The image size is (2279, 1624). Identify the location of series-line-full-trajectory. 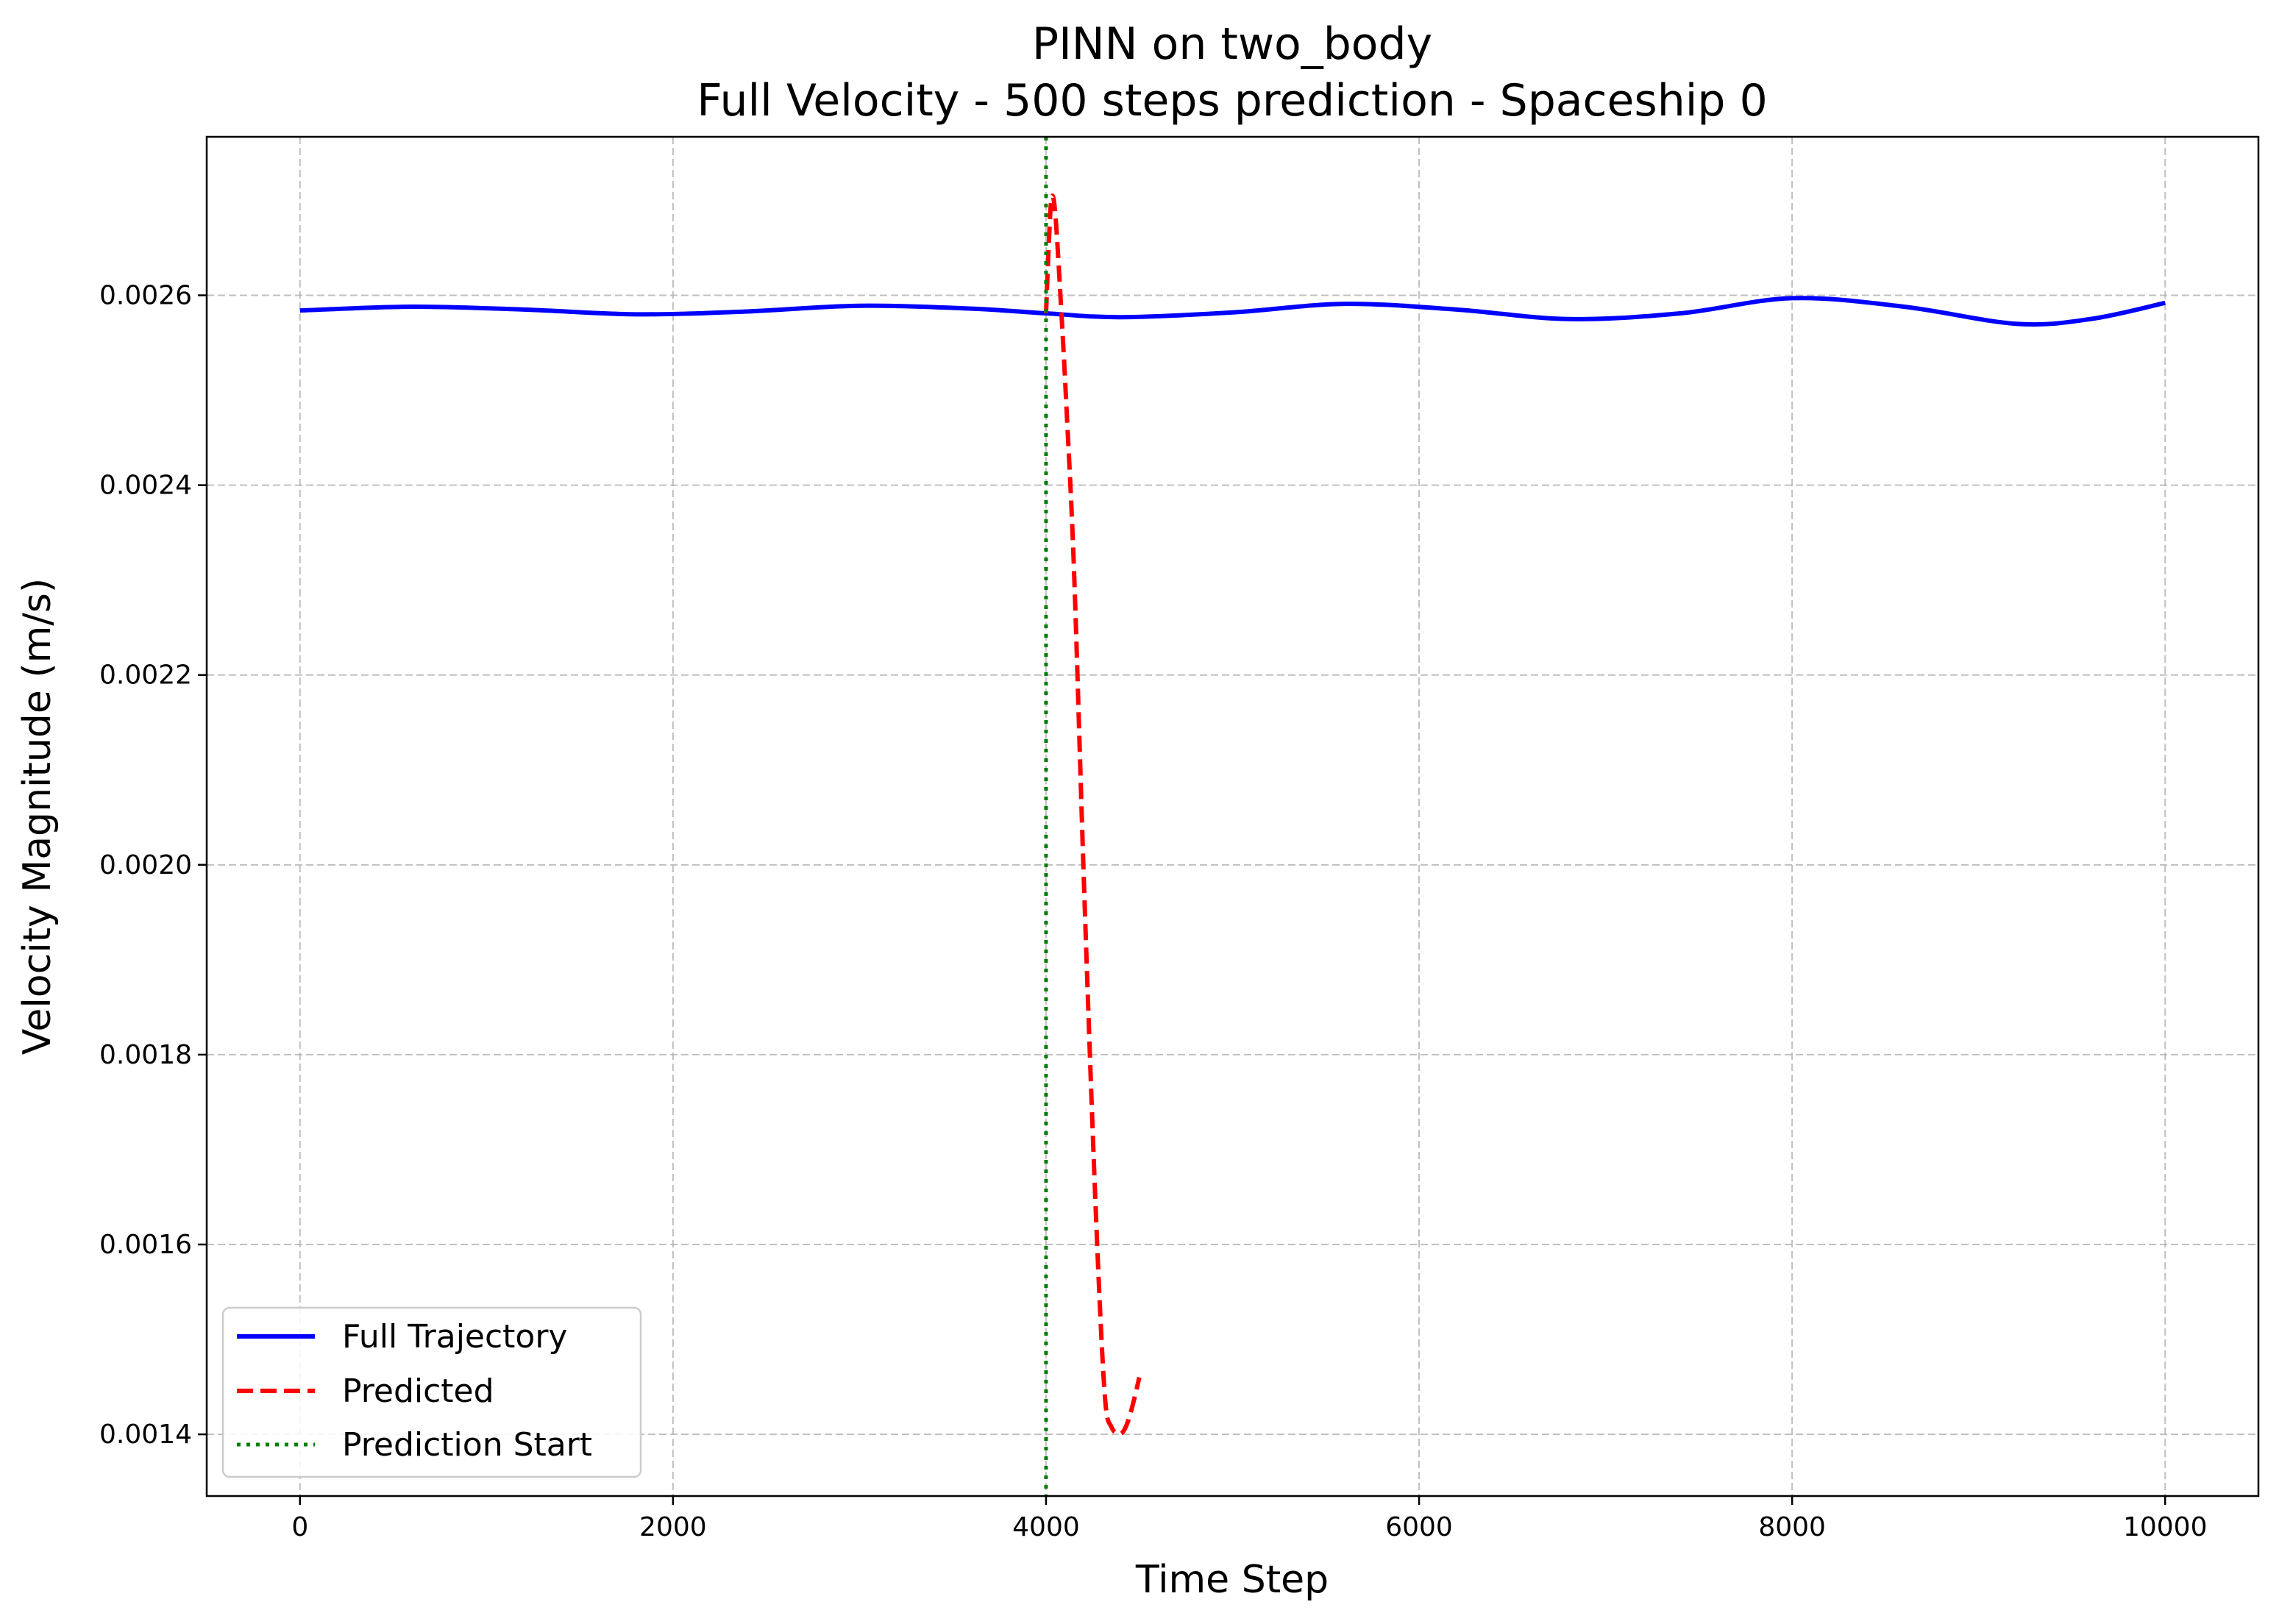
(1232, 311).